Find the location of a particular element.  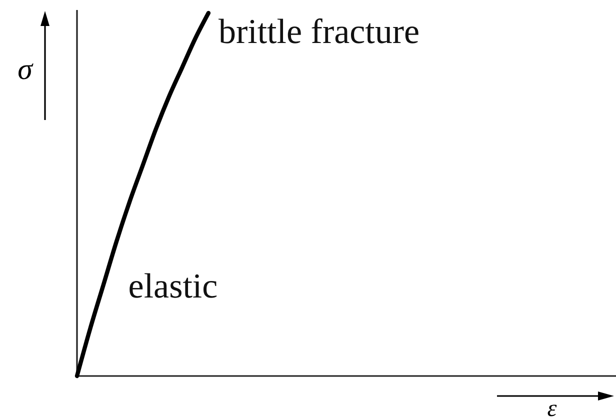

annotation: brittle fracture is located at coordinates (319, 31).